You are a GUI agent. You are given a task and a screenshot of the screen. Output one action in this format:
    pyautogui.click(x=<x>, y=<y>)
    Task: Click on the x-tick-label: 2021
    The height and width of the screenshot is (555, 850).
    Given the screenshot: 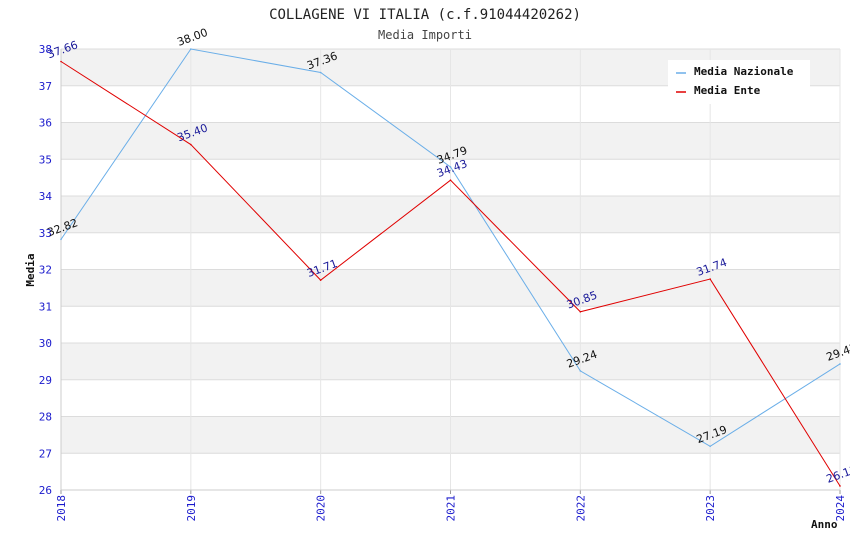 What is the action you would take?
    pyautogui.click(x=451, y=508)
    